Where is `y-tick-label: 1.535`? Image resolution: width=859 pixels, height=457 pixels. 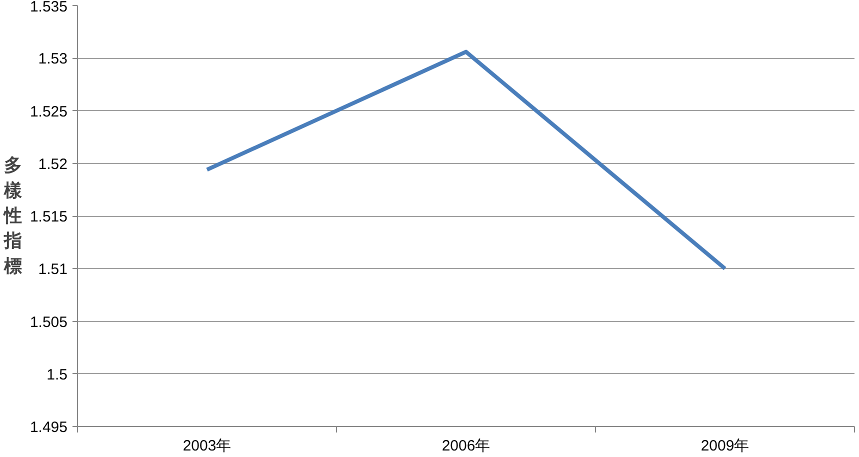 y-tick-label: 1.535 is located at coordinates (49, 8).